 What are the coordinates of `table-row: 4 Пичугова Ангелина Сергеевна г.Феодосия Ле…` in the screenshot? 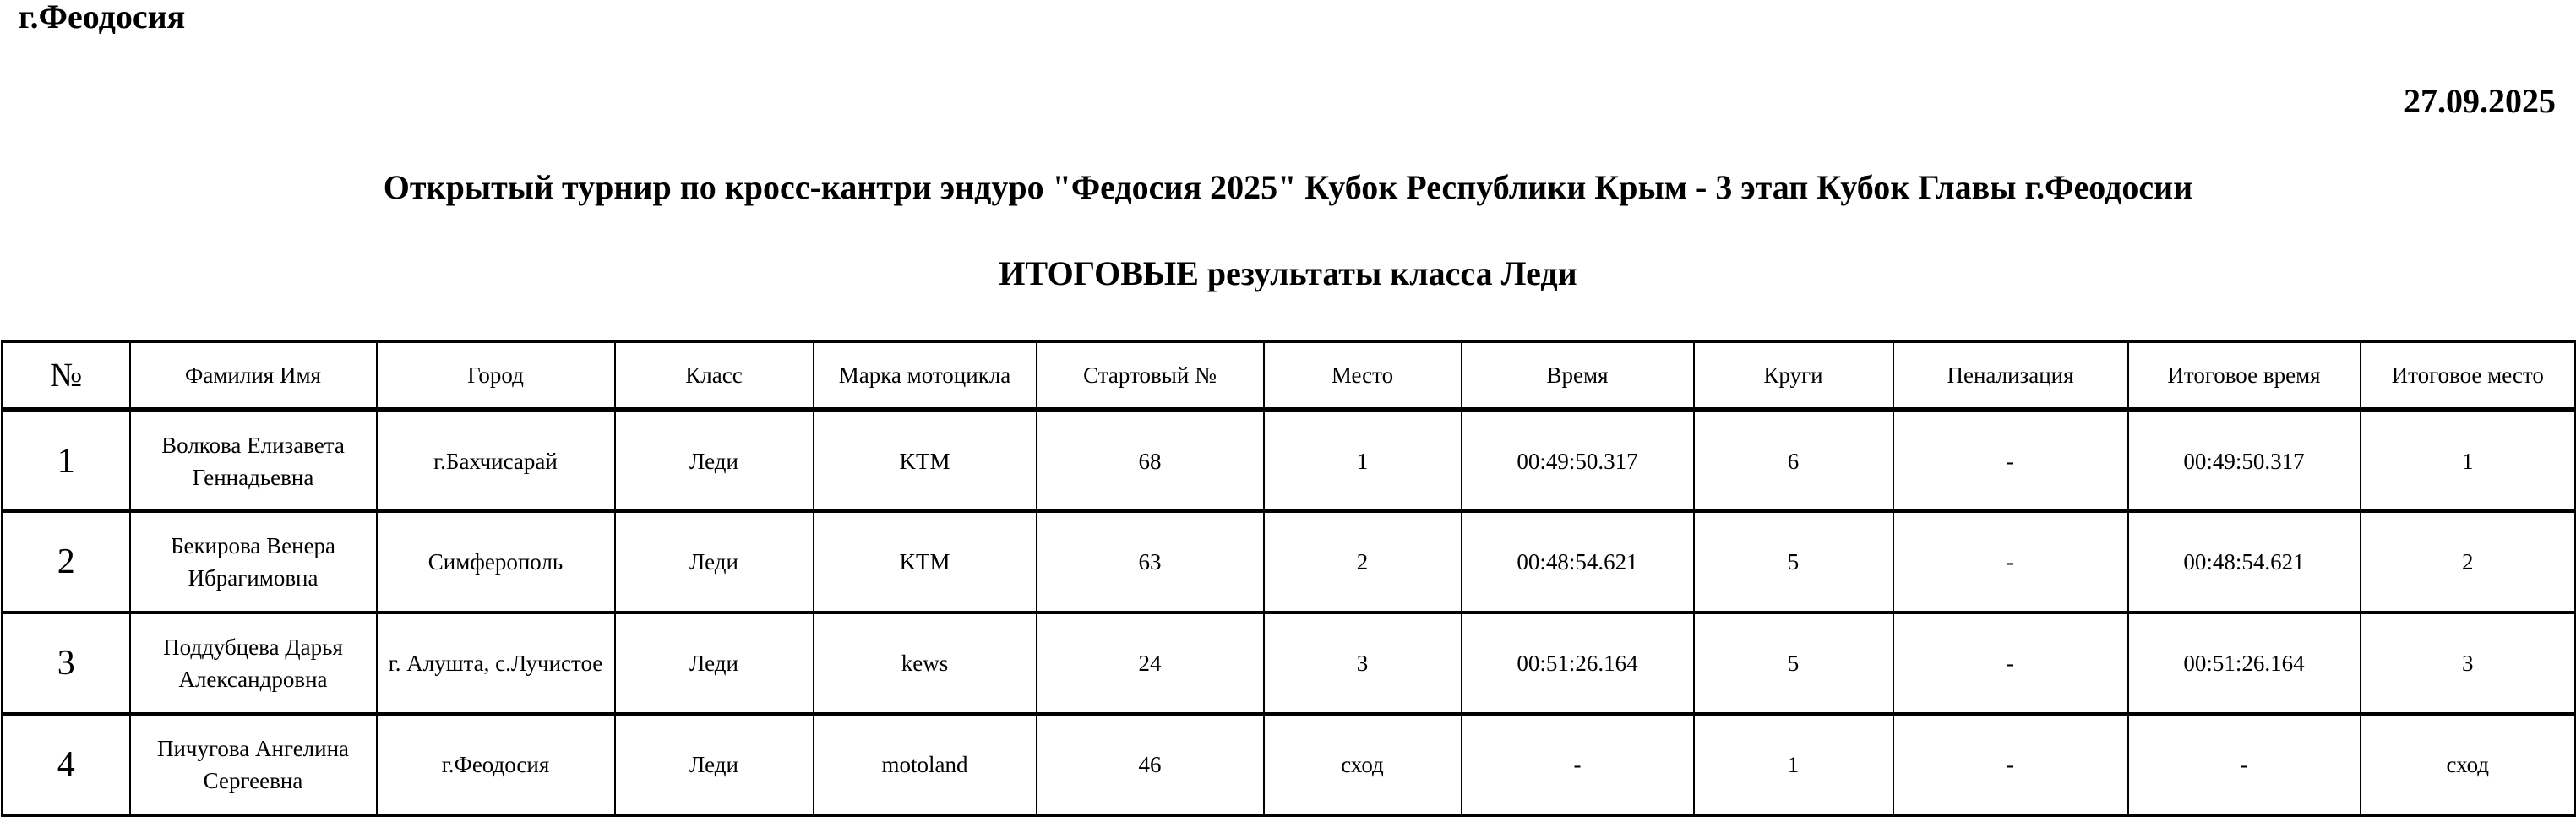 It's located at (1288, 764).